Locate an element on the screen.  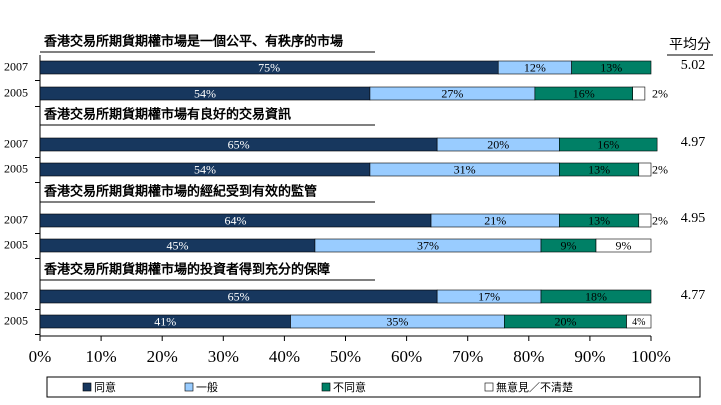
x-tick-label: 0% is located at coordinates (40, 356).